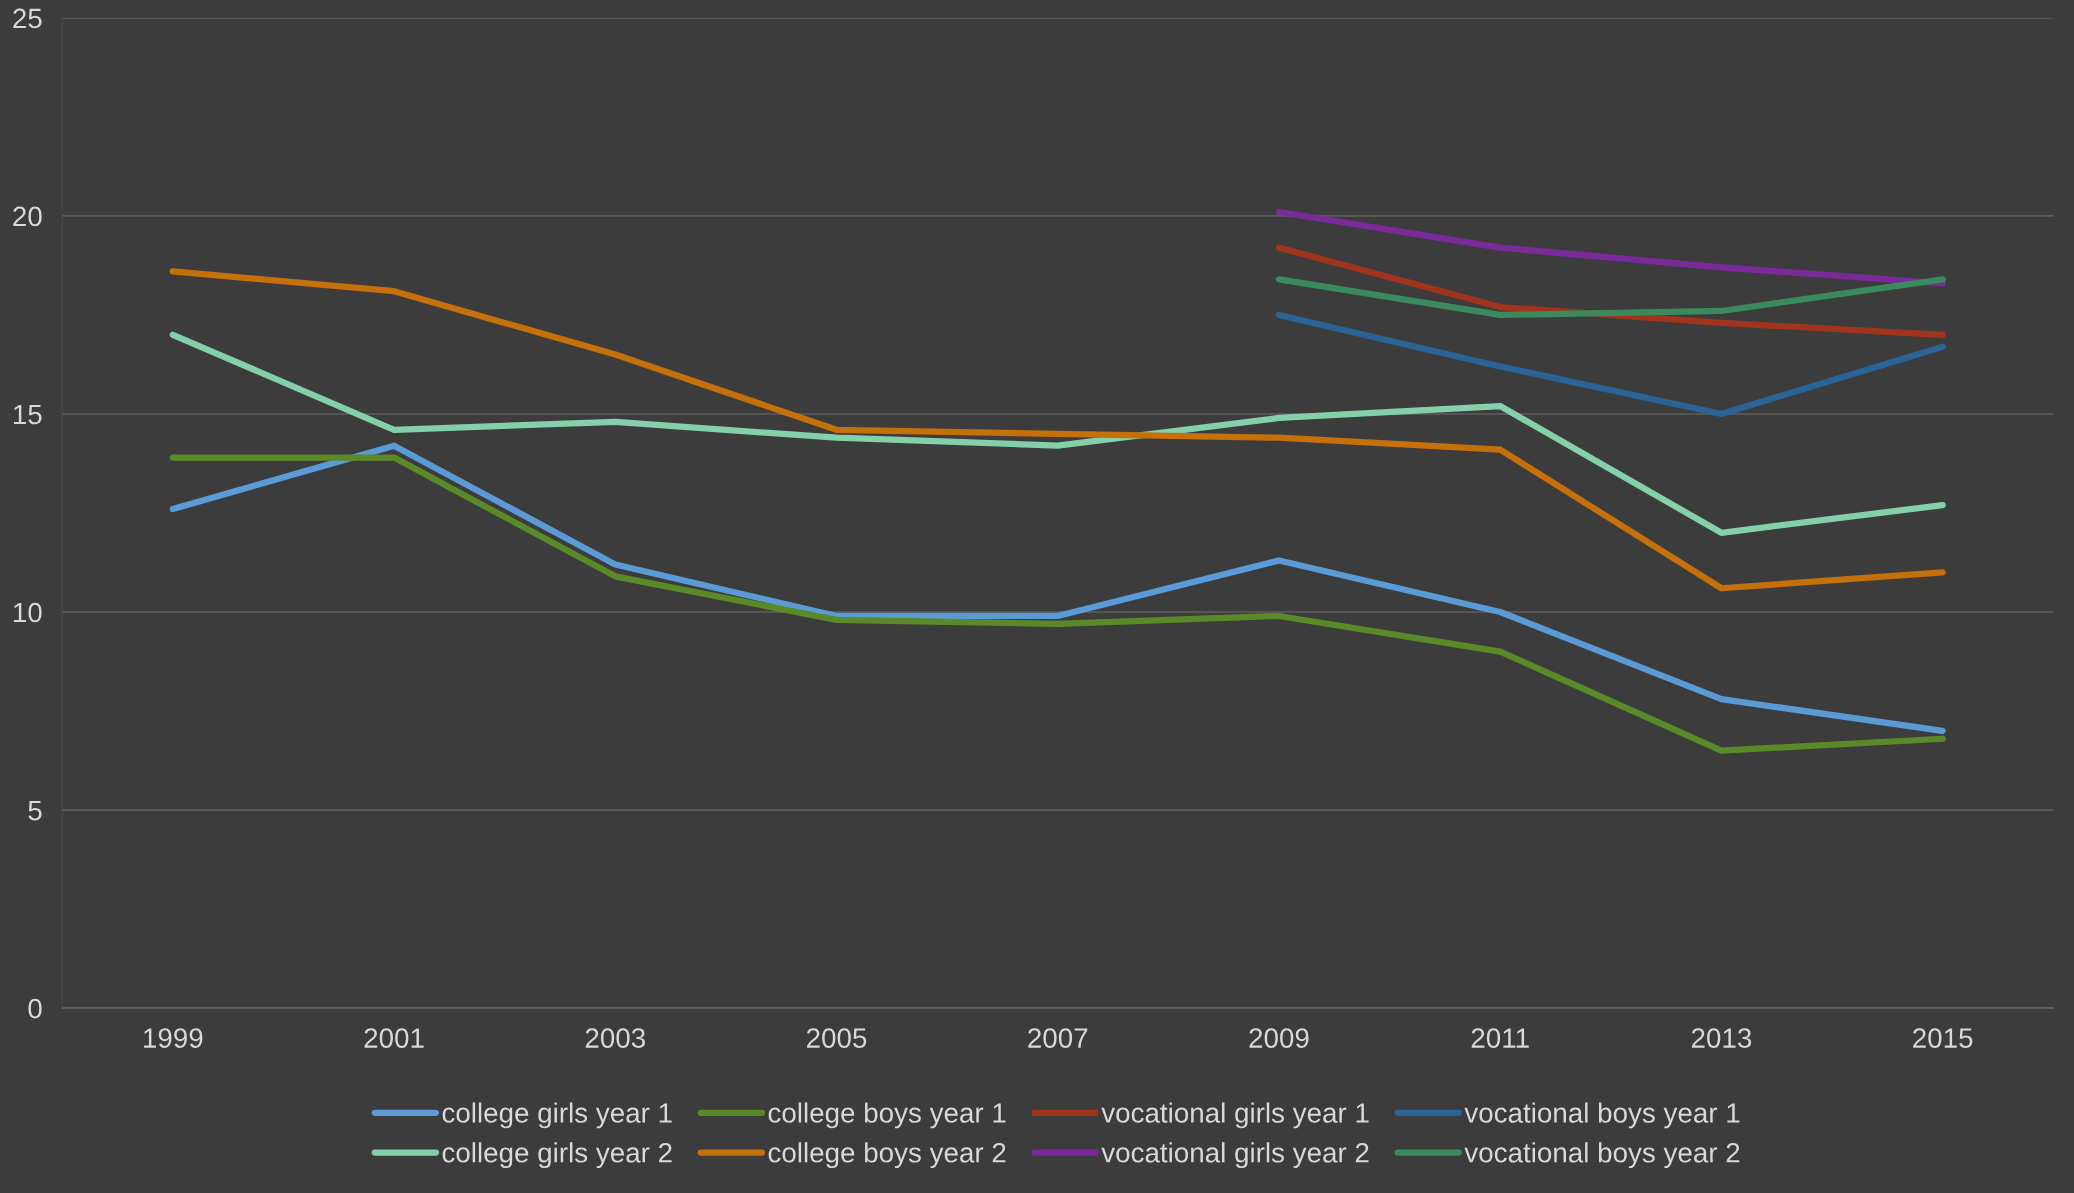 This screenshot has height=1193, width=2074. Describe the element at coordinates (1500, 1038) in the screenshot. I see `x-tick-label: 2011` at that location.